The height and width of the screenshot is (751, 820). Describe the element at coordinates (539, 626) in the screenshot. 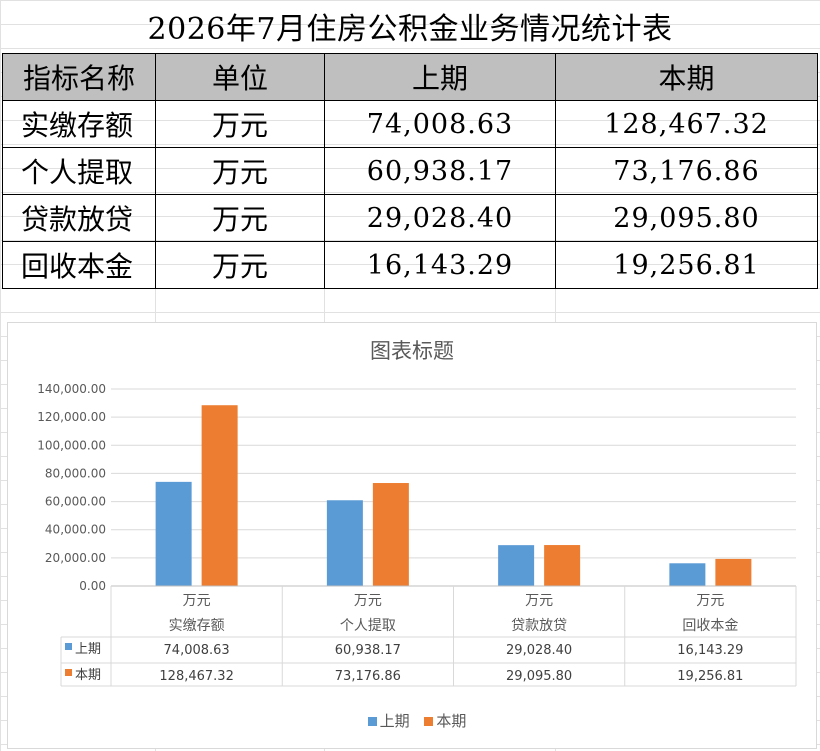

I see `x-category-label: 贷款放贷` at that location.